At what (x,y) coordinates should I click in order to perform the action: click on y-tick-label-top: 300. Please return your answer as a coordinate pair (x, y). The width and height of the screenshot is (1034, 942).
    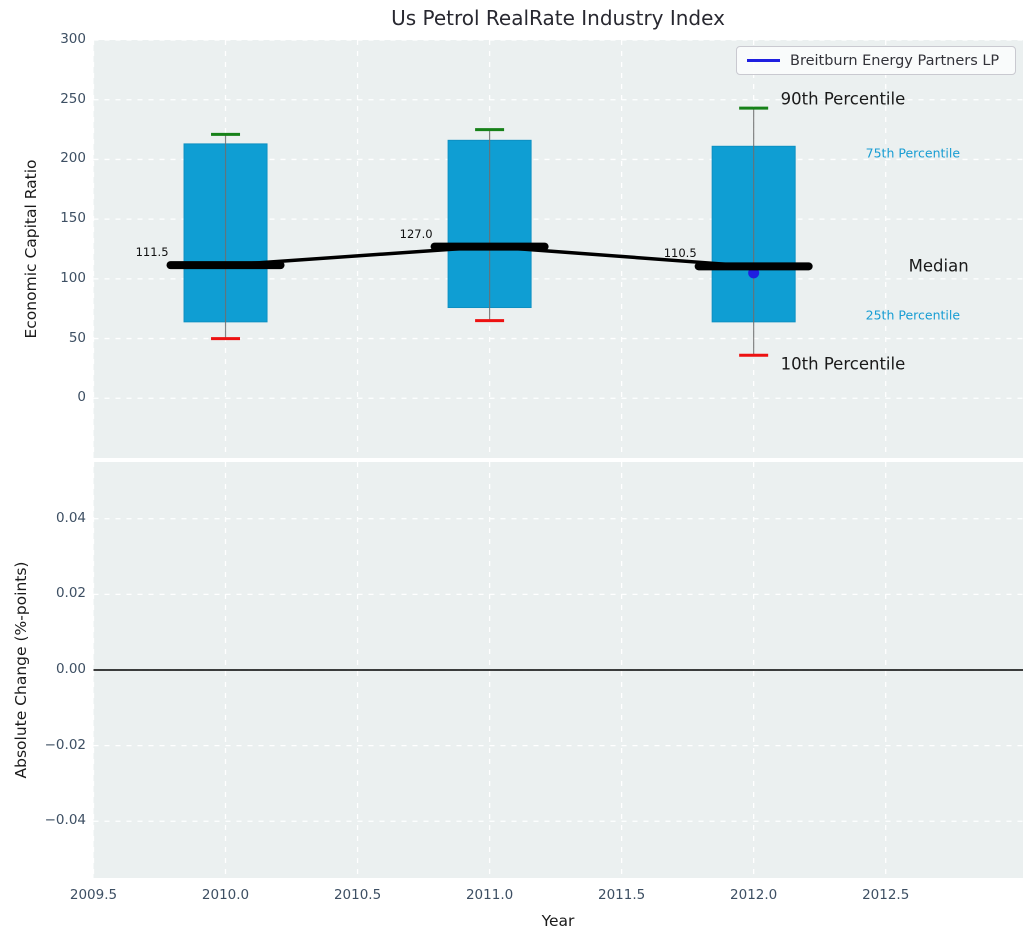
    Looking at the image, I should click on (73, 39).